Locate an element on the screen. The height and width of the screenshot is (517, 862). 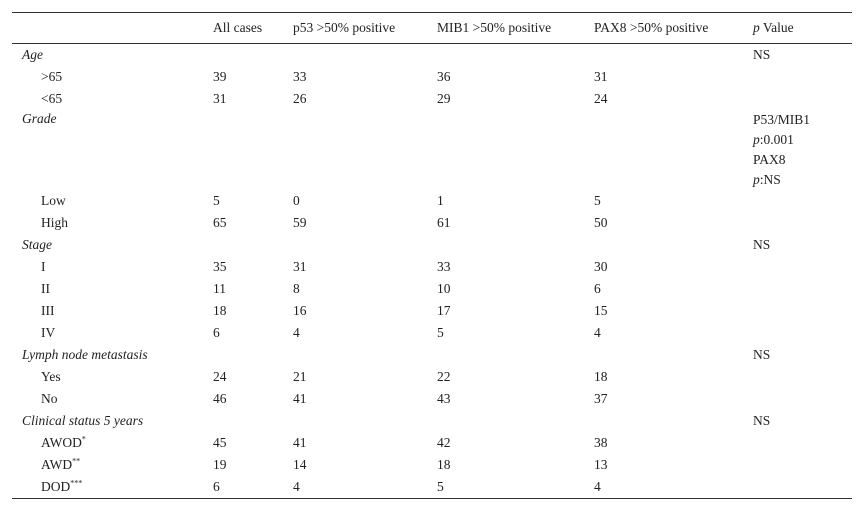
header-cell: p53 >50% positive is located at coordinates (365, 28).